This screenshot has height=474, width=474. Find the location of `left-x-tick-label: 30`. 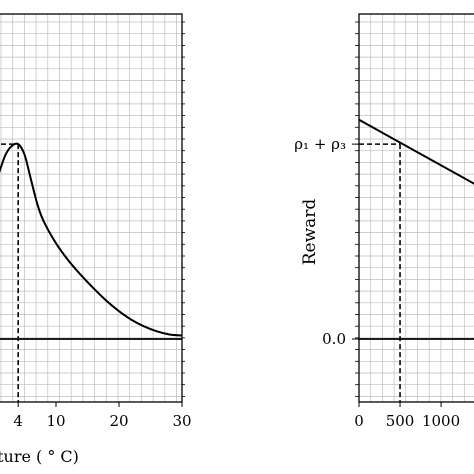

left-x-tick-label: 30 is located at coordinates (181, 421).